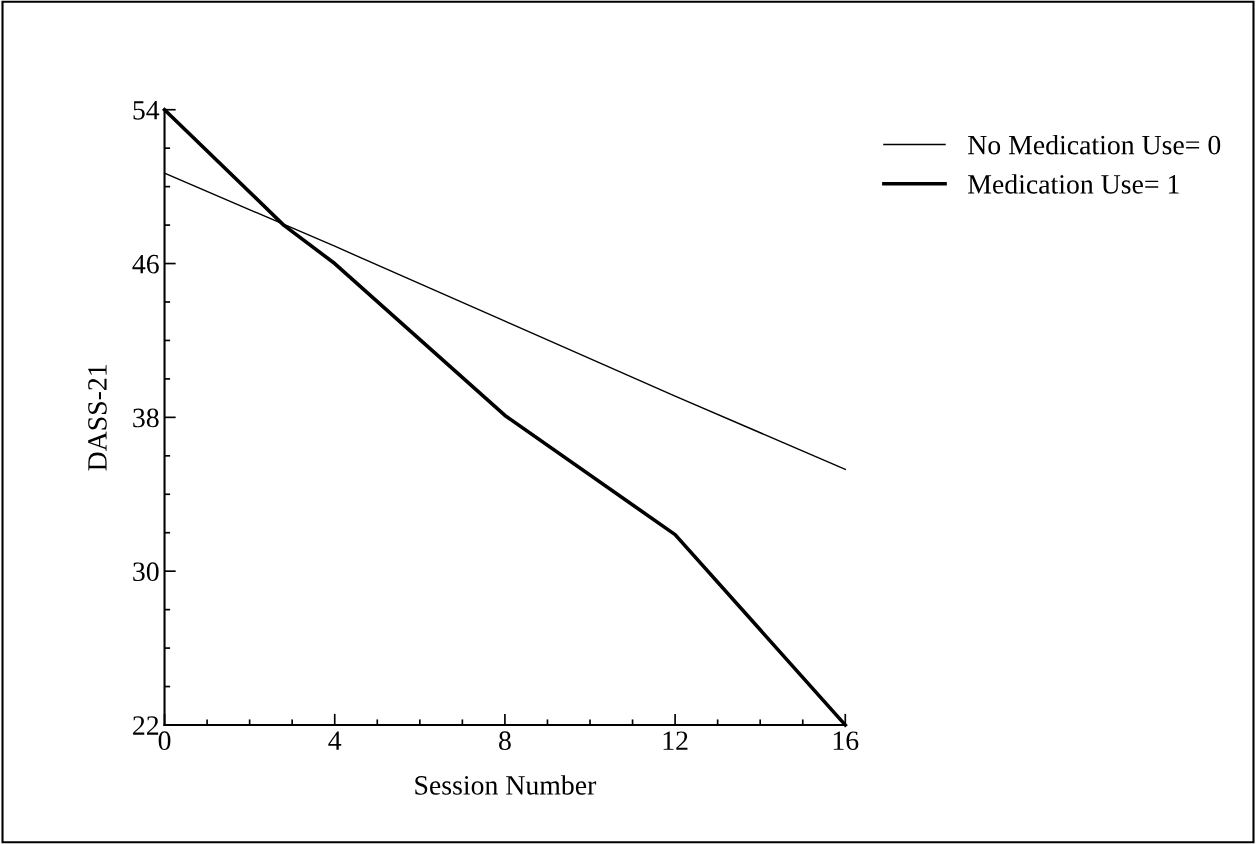  Describe the element at coordinates (505, 741) in the screenshot. I see `x-tick-label: 8` at that location.